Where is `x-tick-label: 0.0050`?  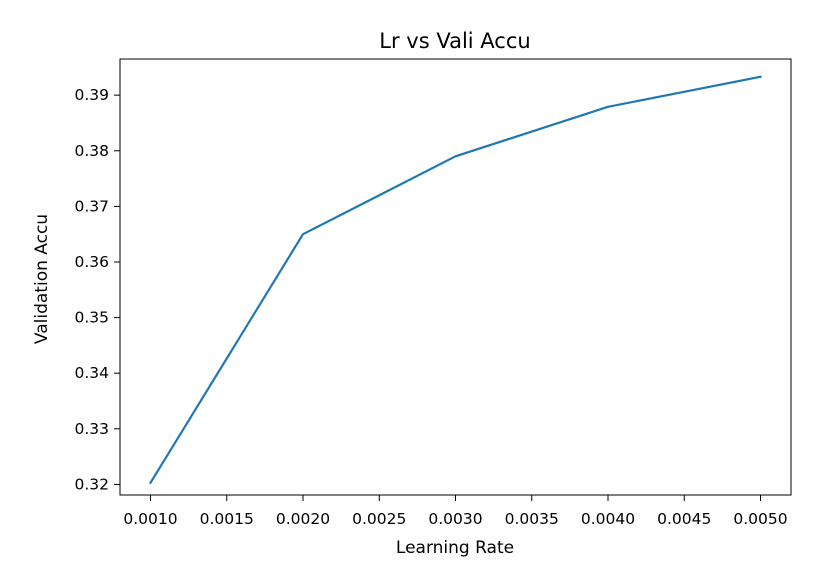
x-tick-label: 0.0050 is located at coordinates (760, 519).